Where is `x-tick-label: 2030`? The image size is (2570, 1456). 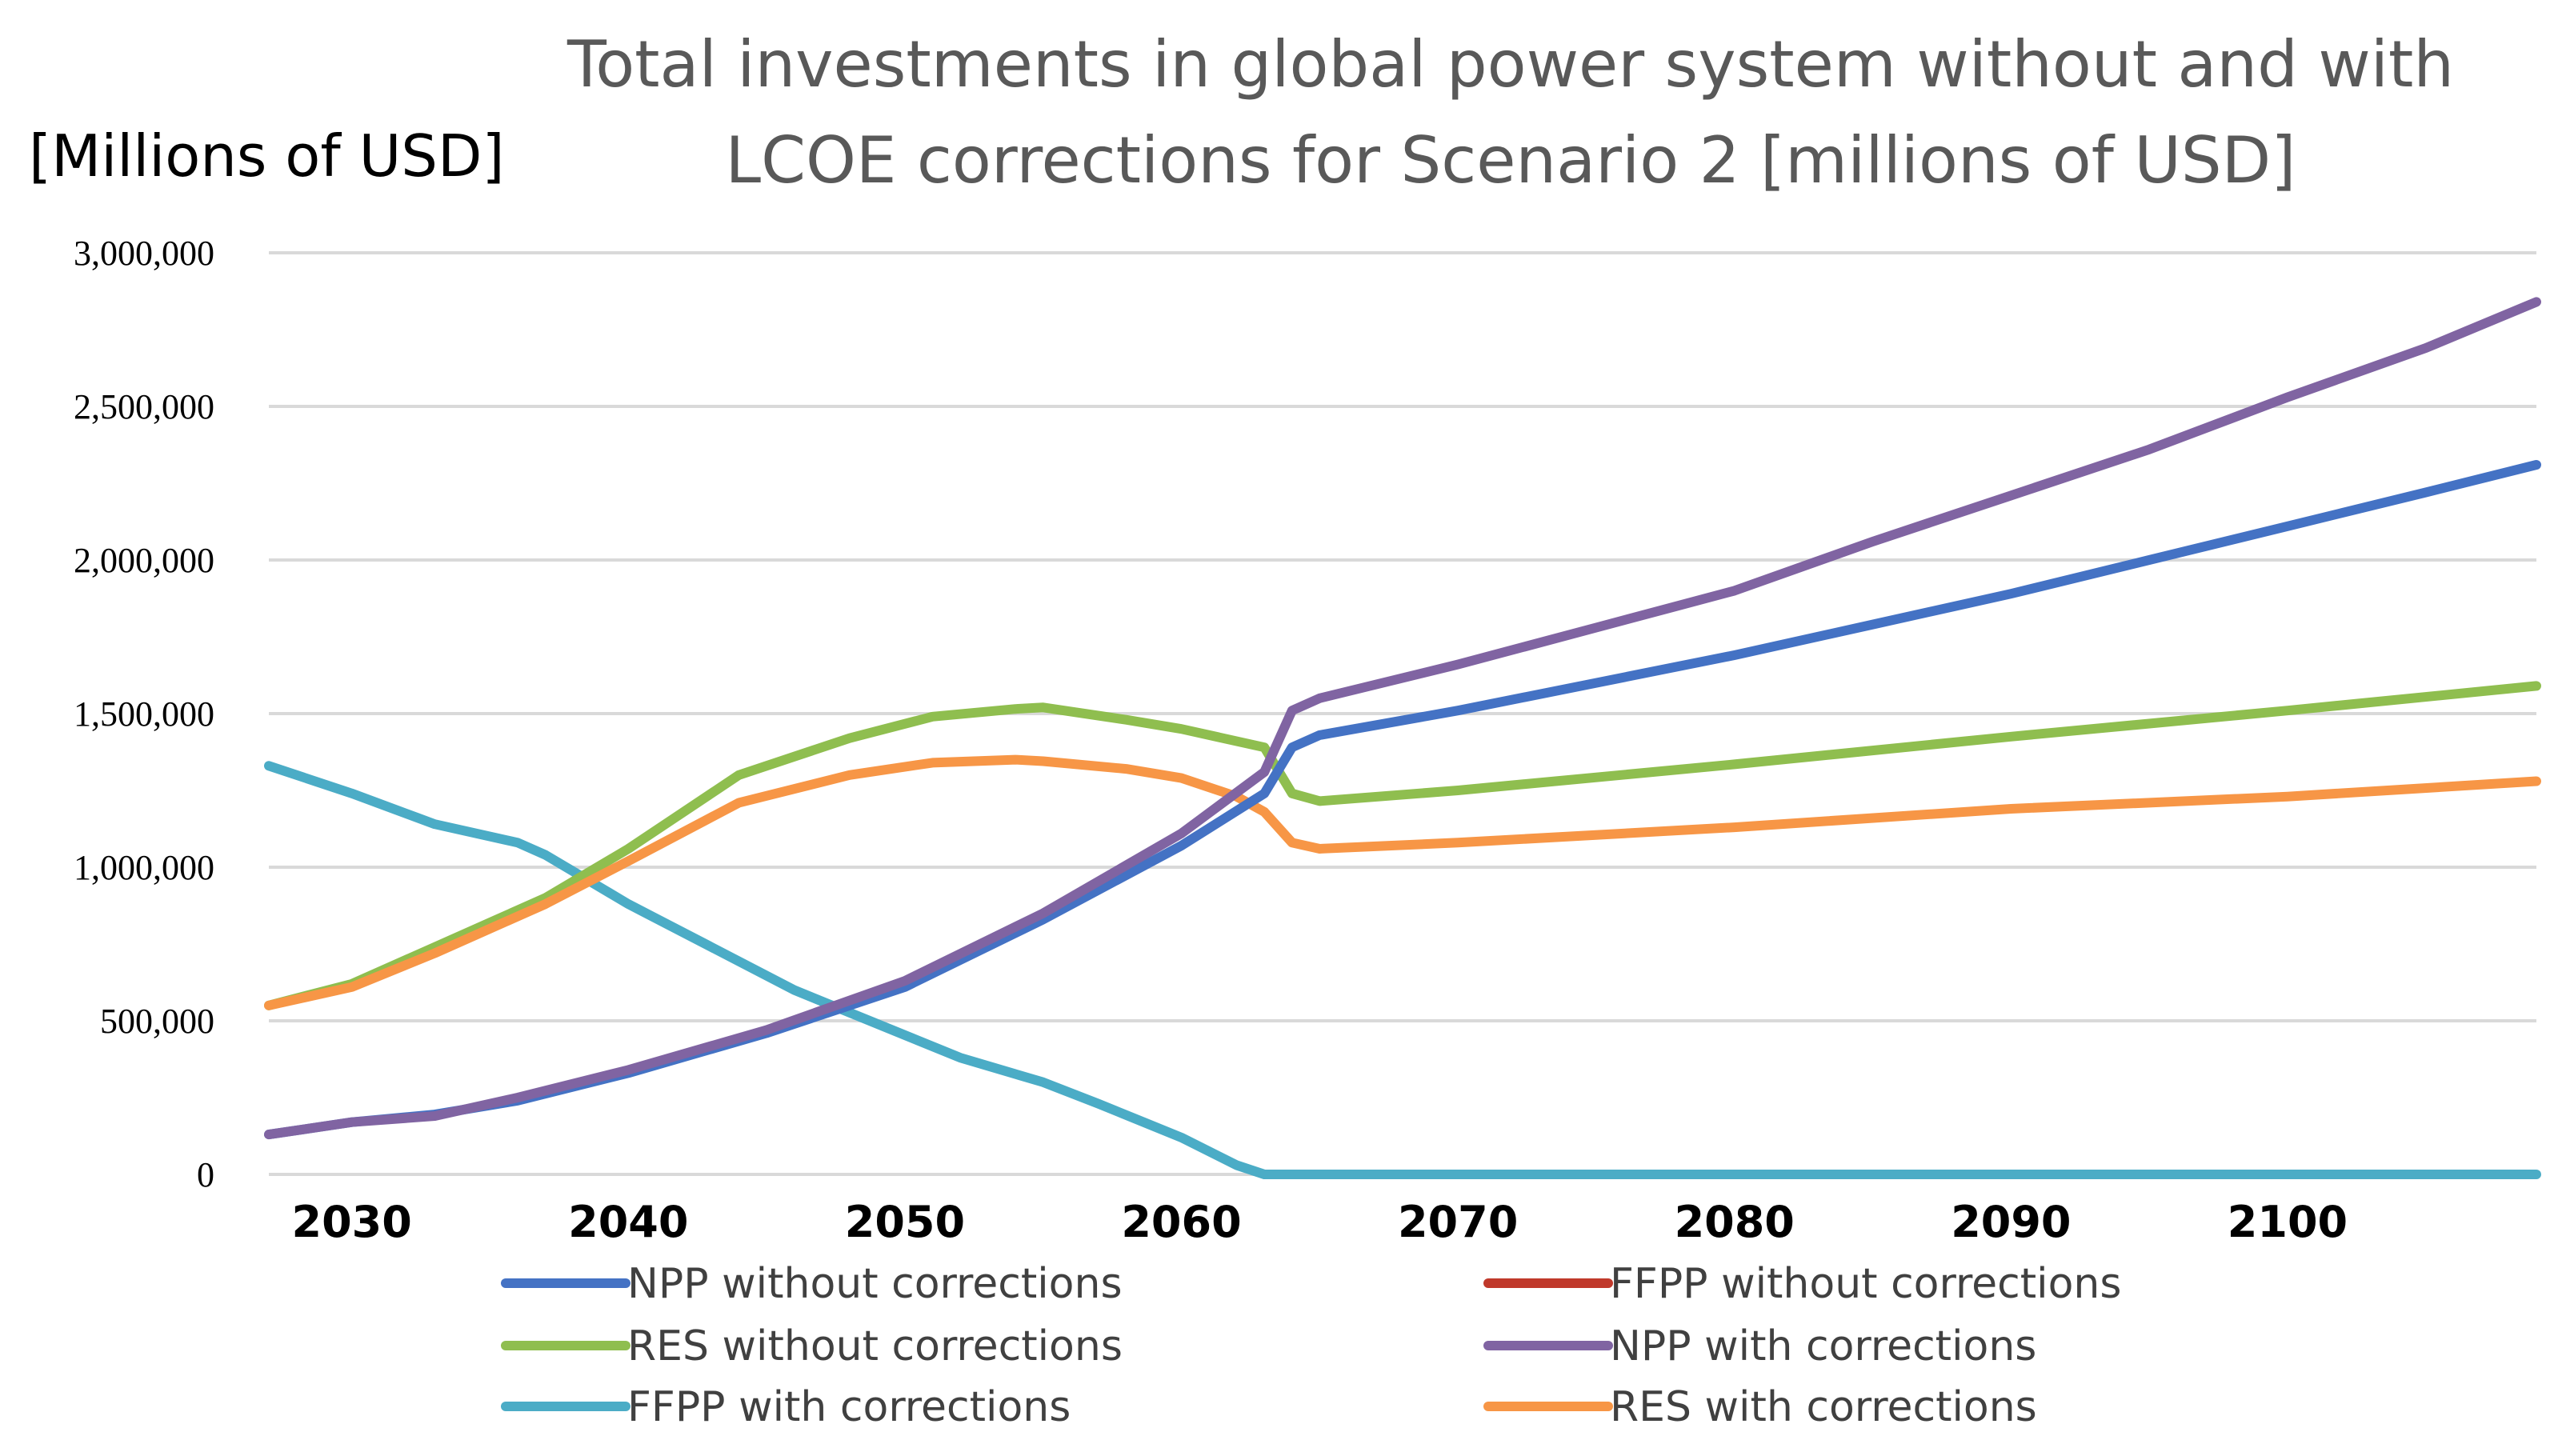 x-tick-label: 2030 is located at coordinates (352, 1222).